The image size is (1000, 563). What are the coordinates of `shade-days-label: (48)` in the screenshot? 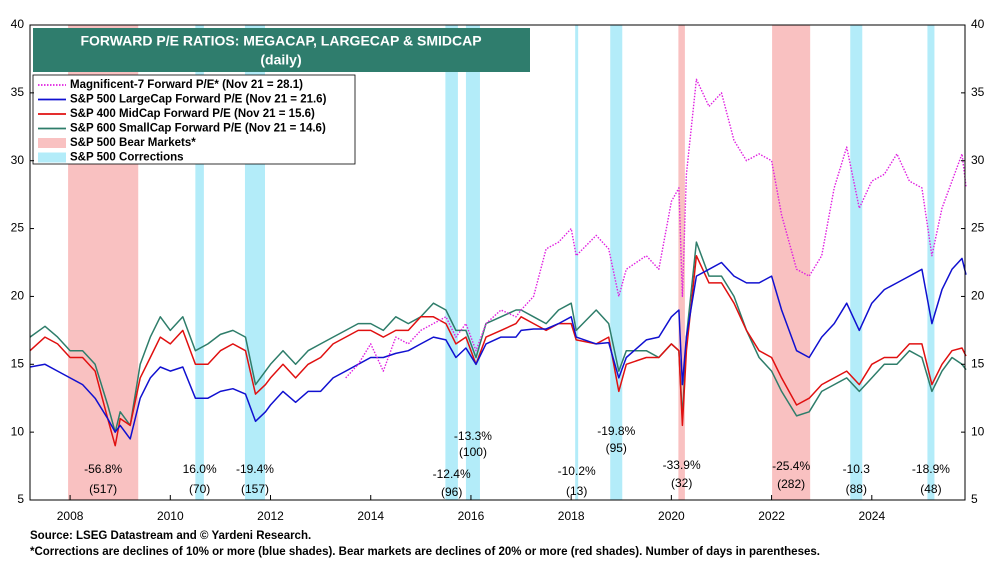 It's located at (930, 489).